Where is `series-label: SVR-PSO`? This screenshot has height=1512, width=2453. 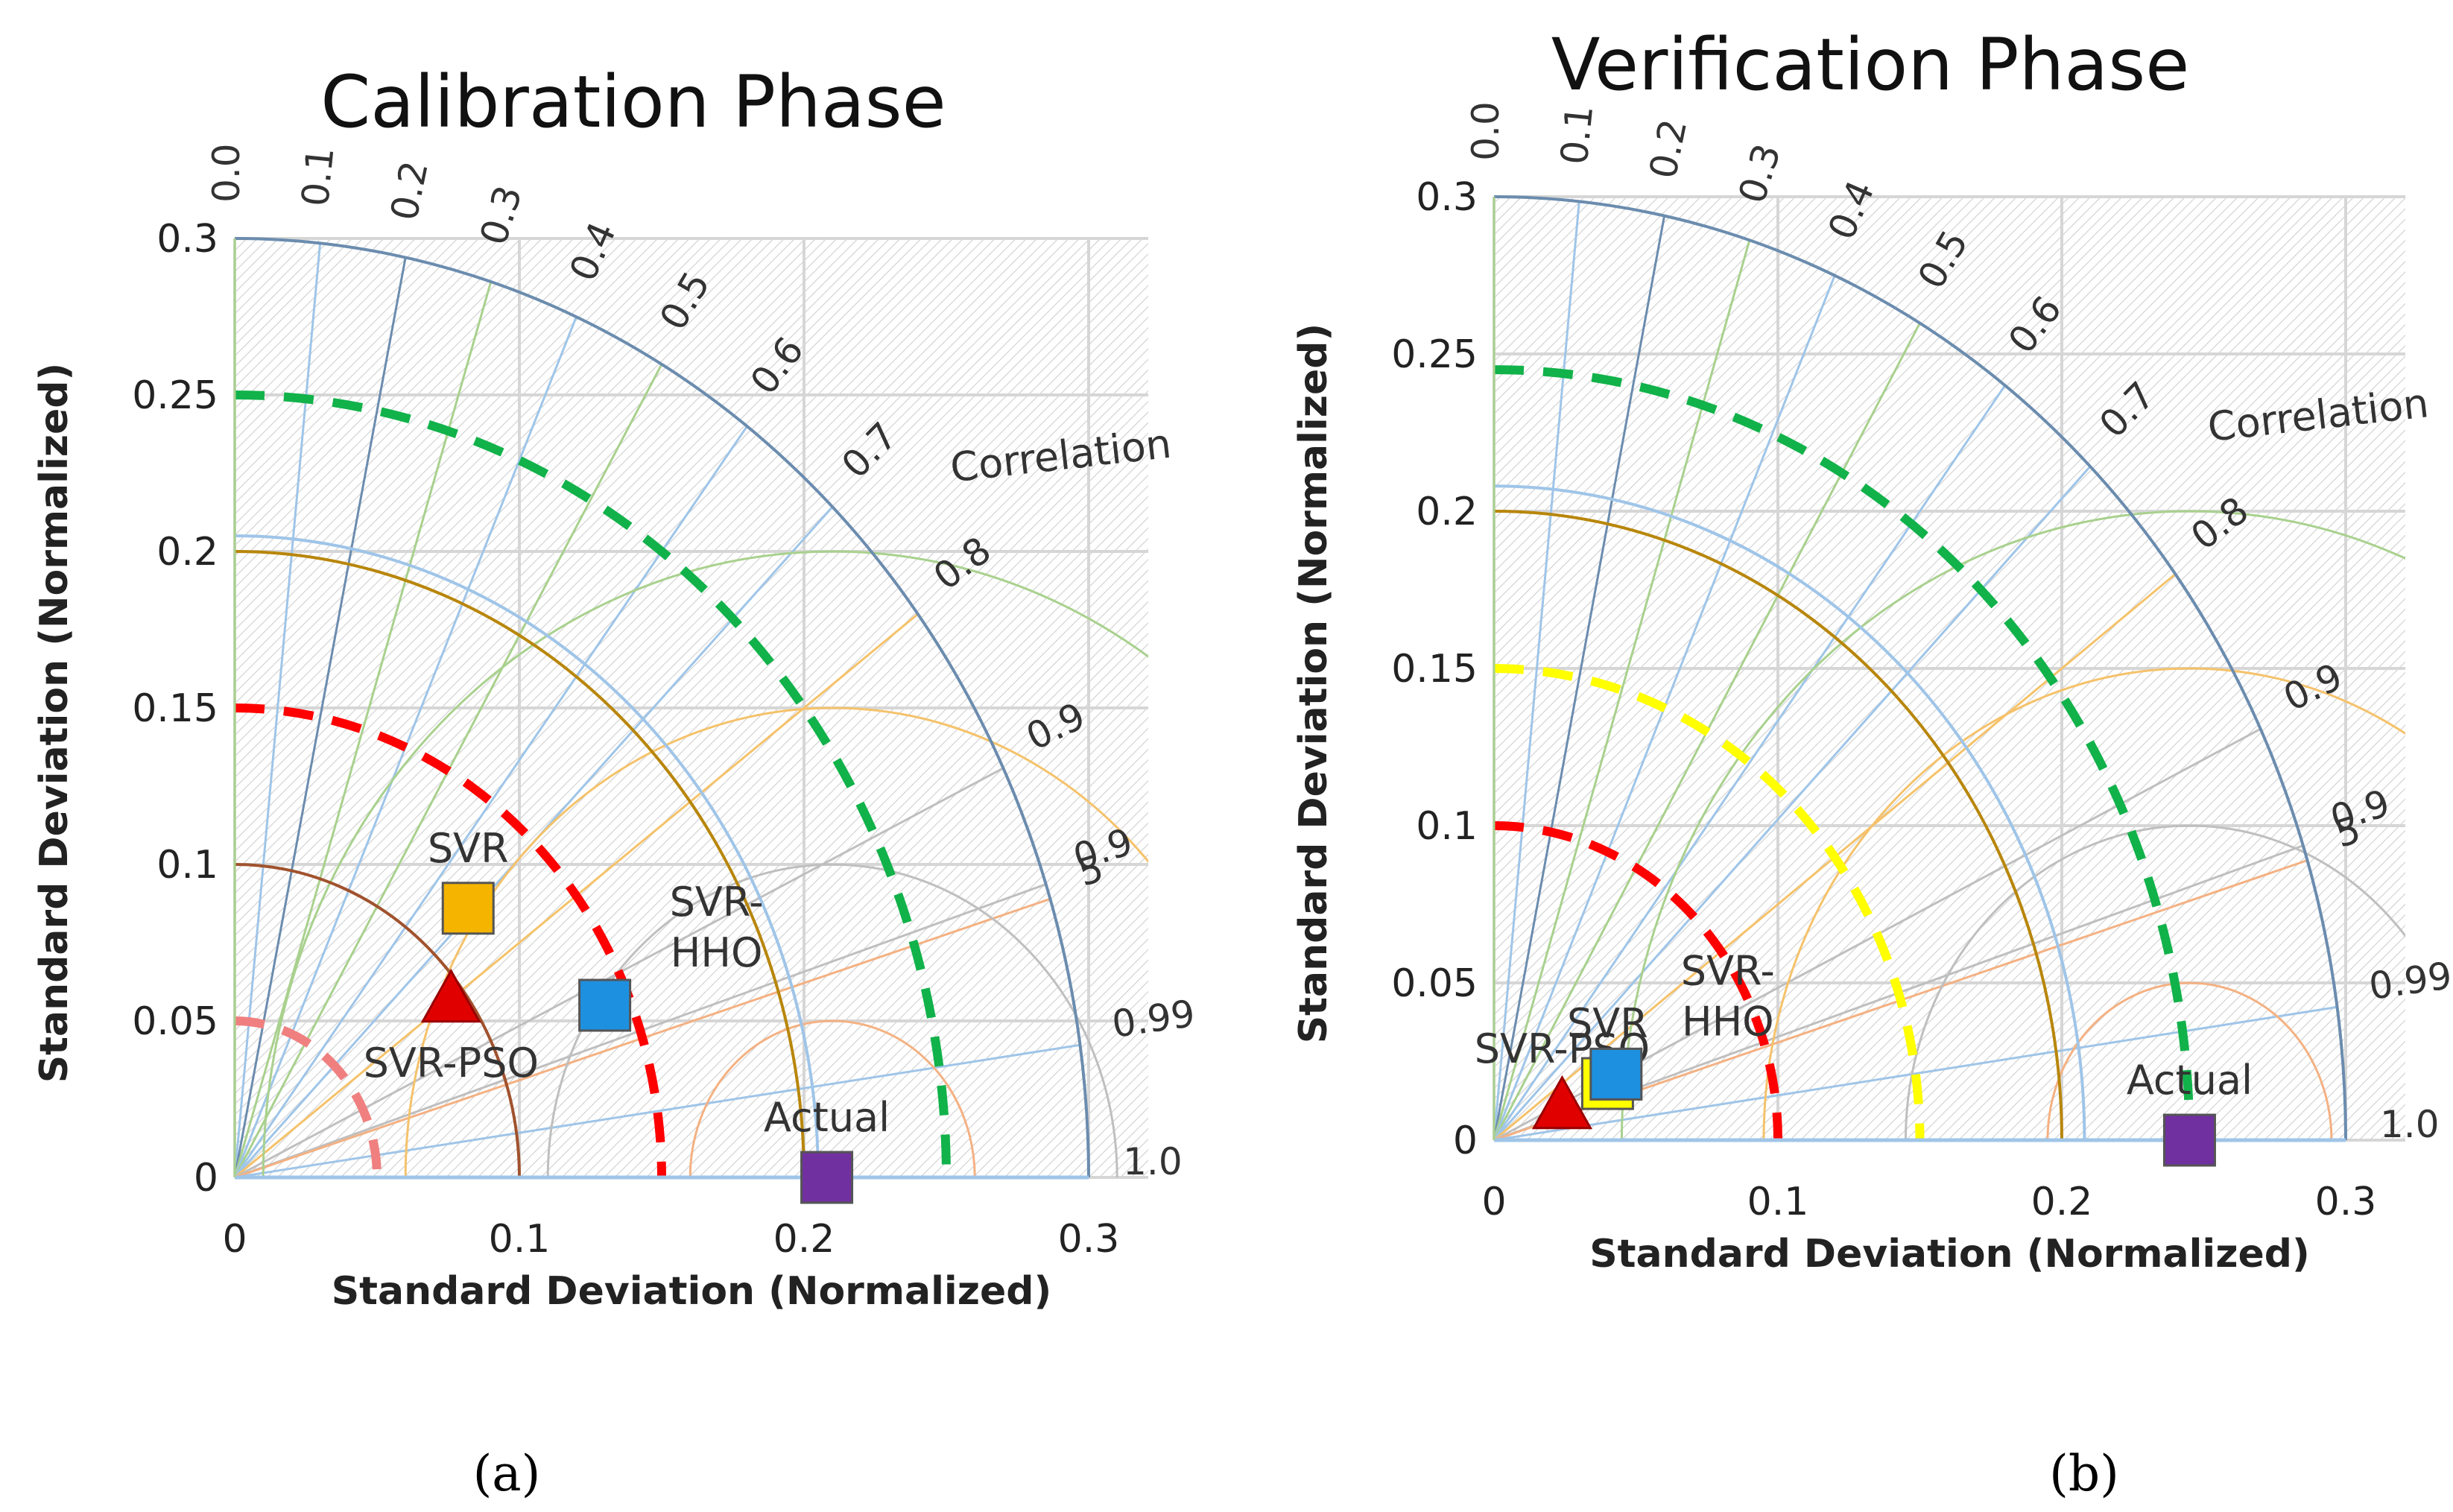
series-label: SVR-PSO is located at coordinates (451, 1063).